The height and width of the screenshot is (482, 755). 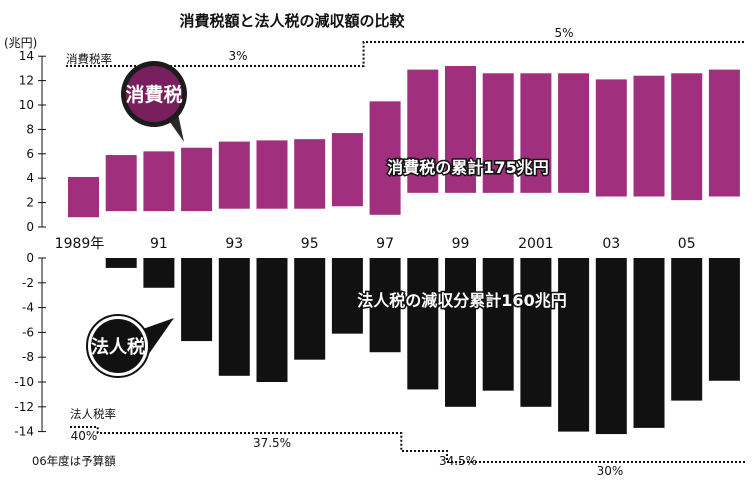 I want to click on corporate-tax-rate-line: 40% 37.5% 34.5% 30%, so click(x=407, y=452).